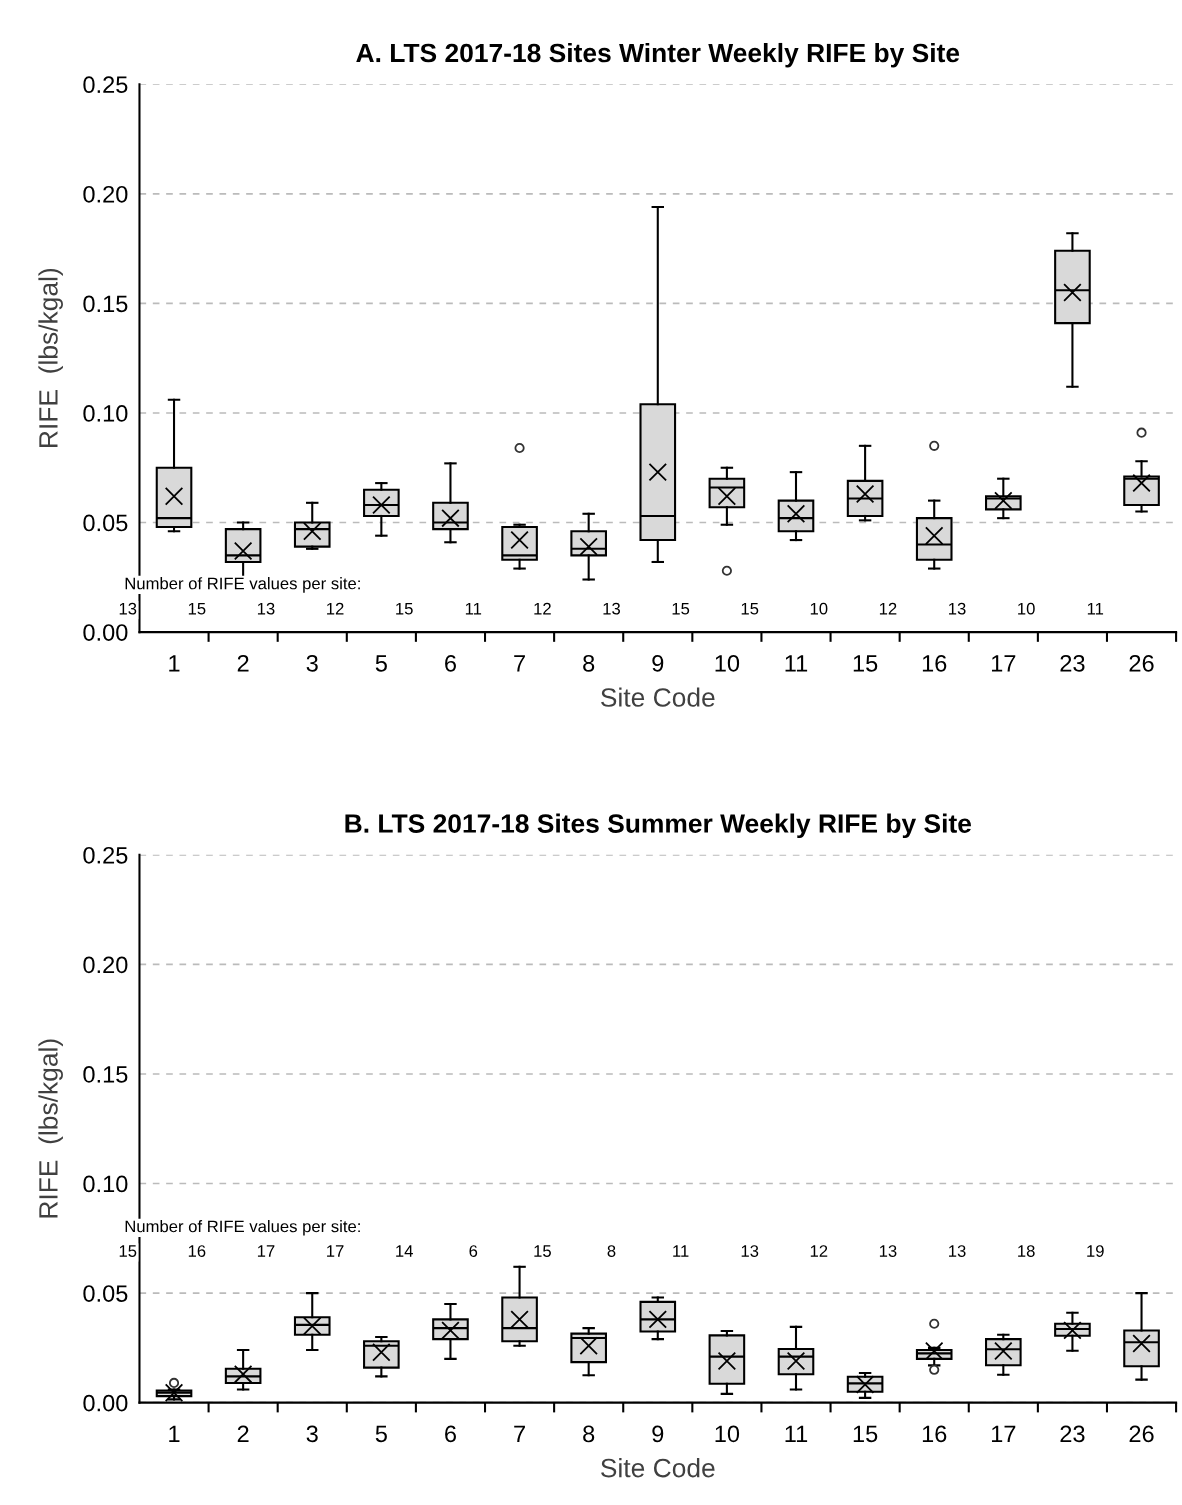 The width and height of the screenshot is (1182, 1505). I want to click on annotation: 19, so click(1095, 1251).